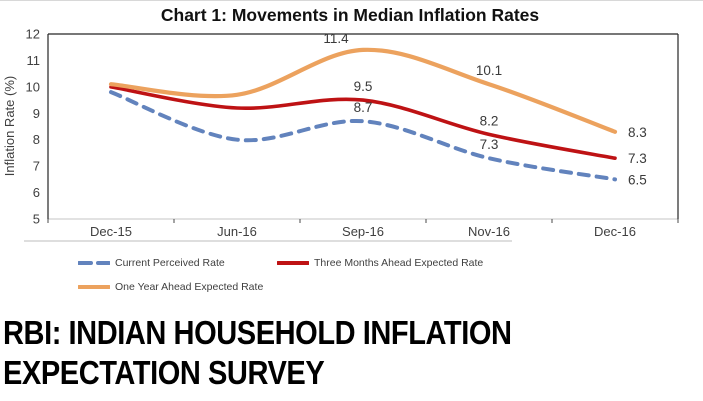  Describe the element at coordinates (33, 86) in the screenshot. I see `y-tick-label: 10` at that location.